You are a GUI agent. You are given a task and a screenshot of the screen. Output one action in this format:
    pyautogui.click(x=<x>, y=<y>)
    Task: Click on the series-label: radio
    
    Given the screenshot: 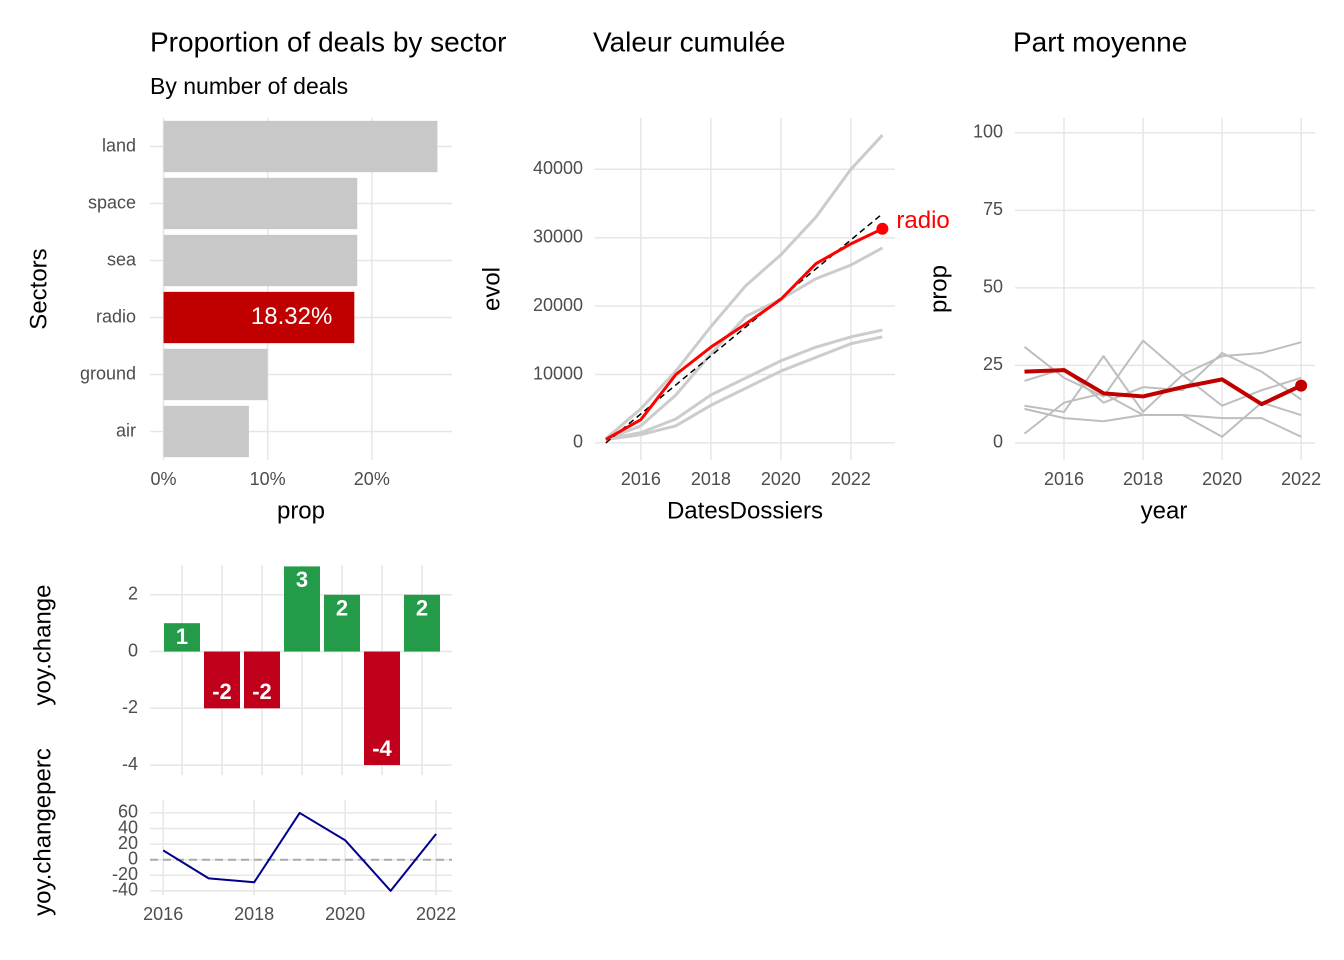 What is the action you would take?
    pyautogui.click(x=922, y=220)
    